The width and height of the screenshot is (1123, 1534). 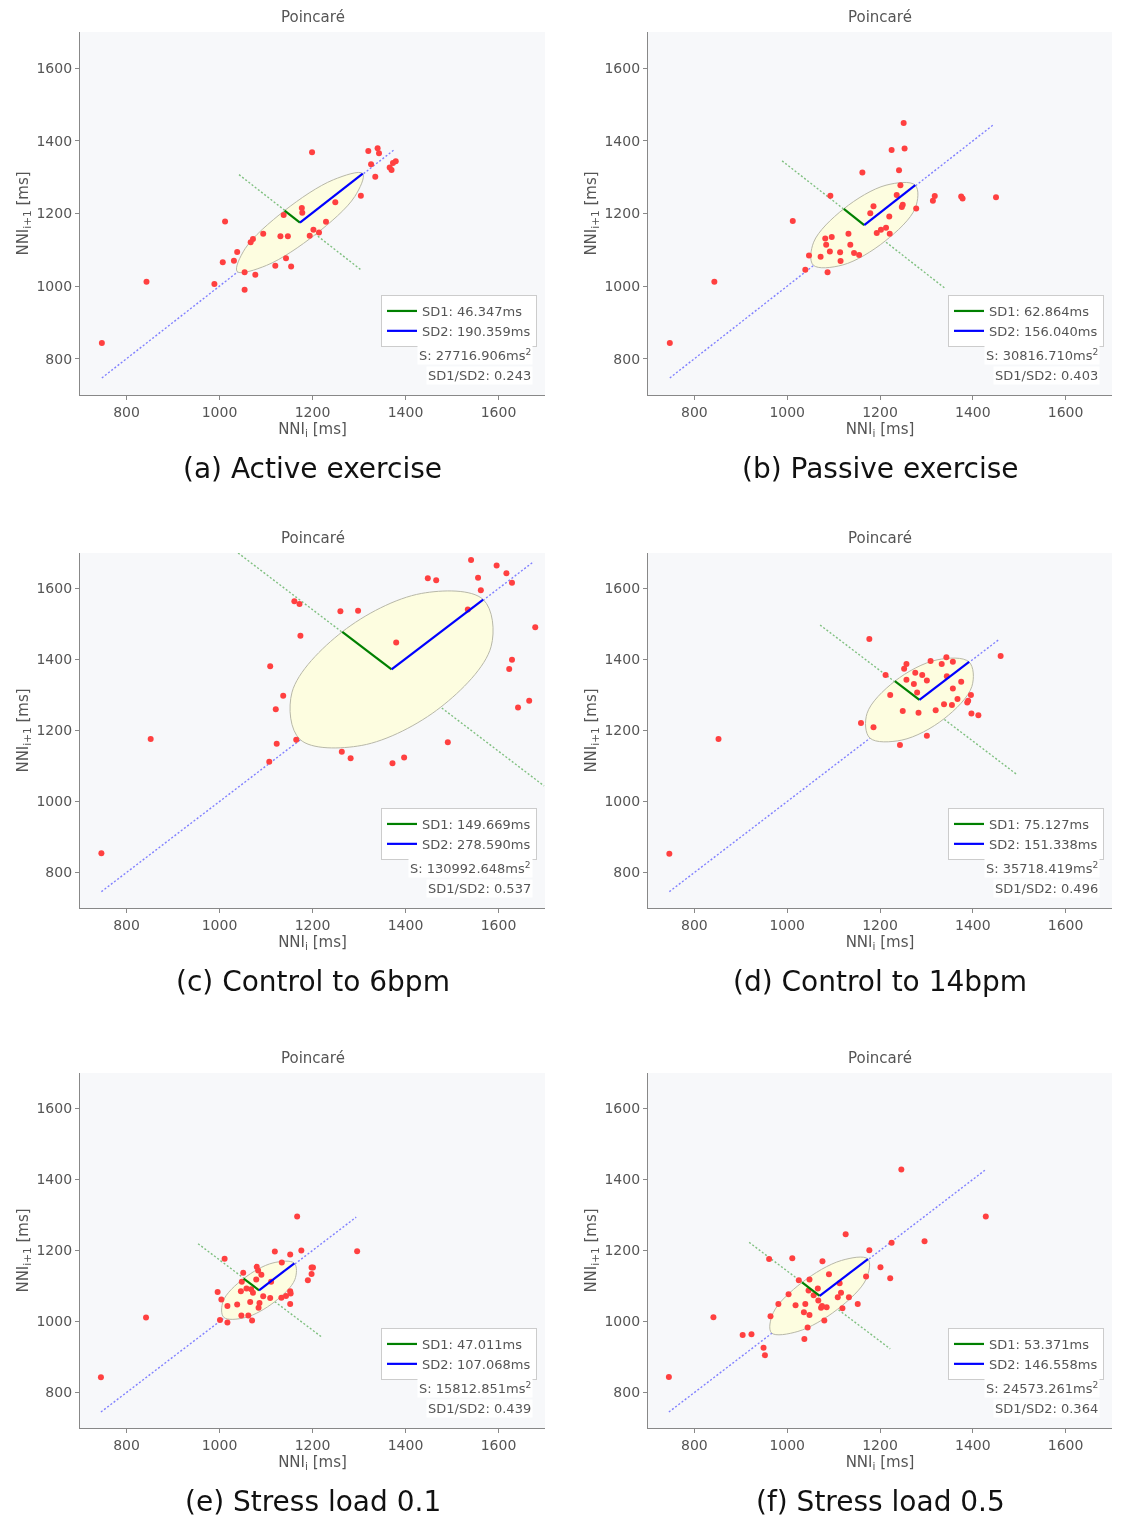 I want to click on text: (c) Control to 6bpm, so click(x=313, y=981).